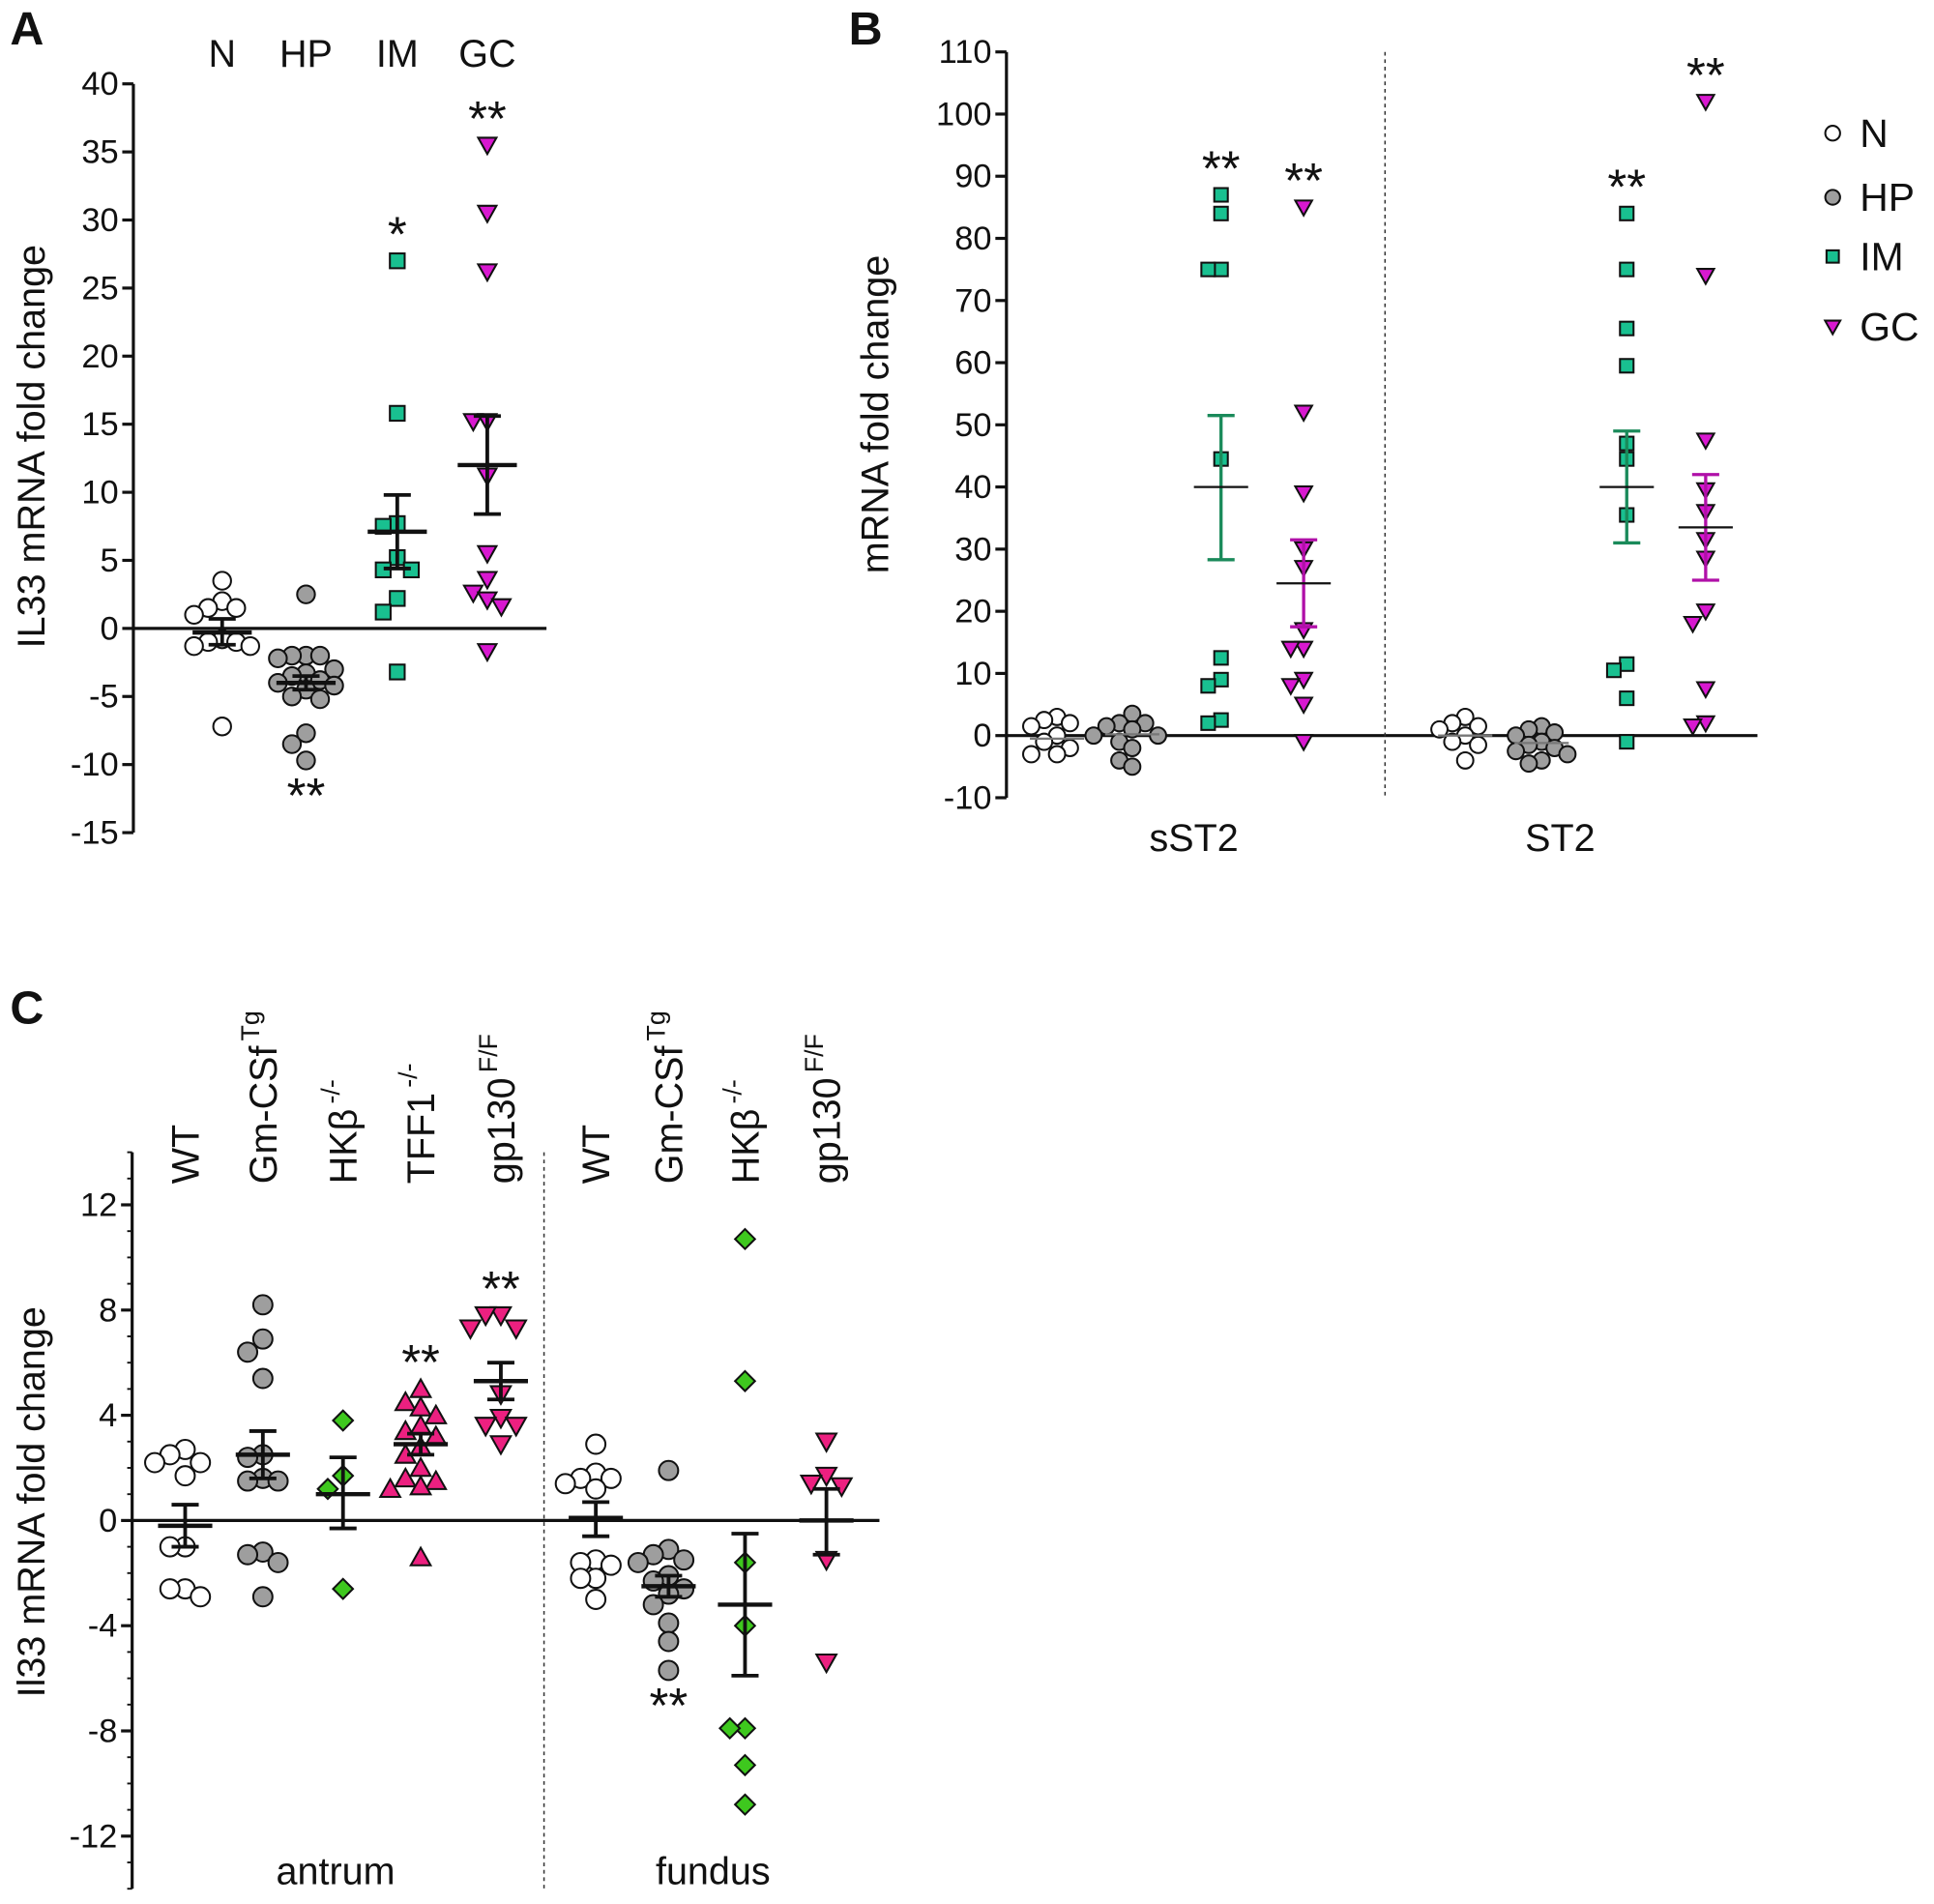  I want to click on panel-a-y-tick-label: 25, so click(100, 289).